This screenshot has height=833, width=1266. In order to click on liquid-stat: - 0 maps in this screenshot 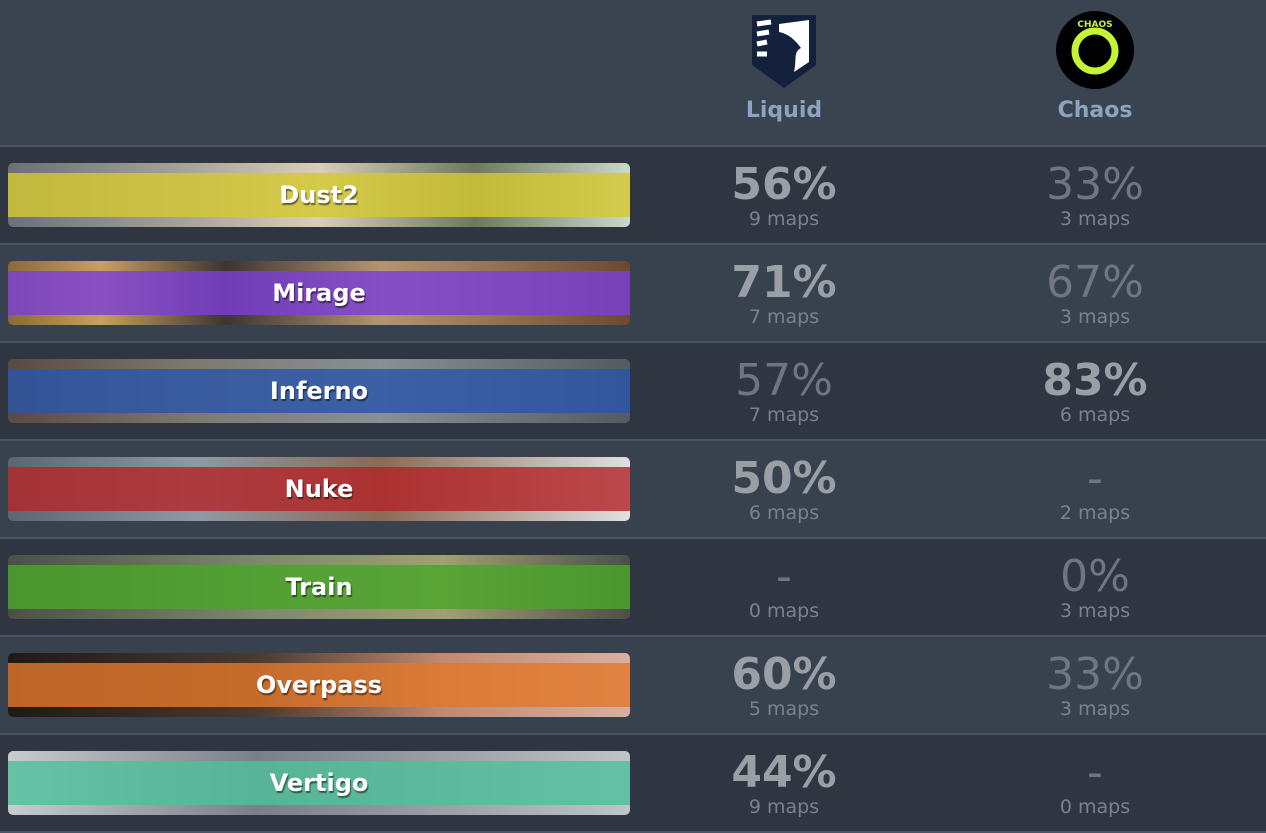, I will do `click(784, 586)`.